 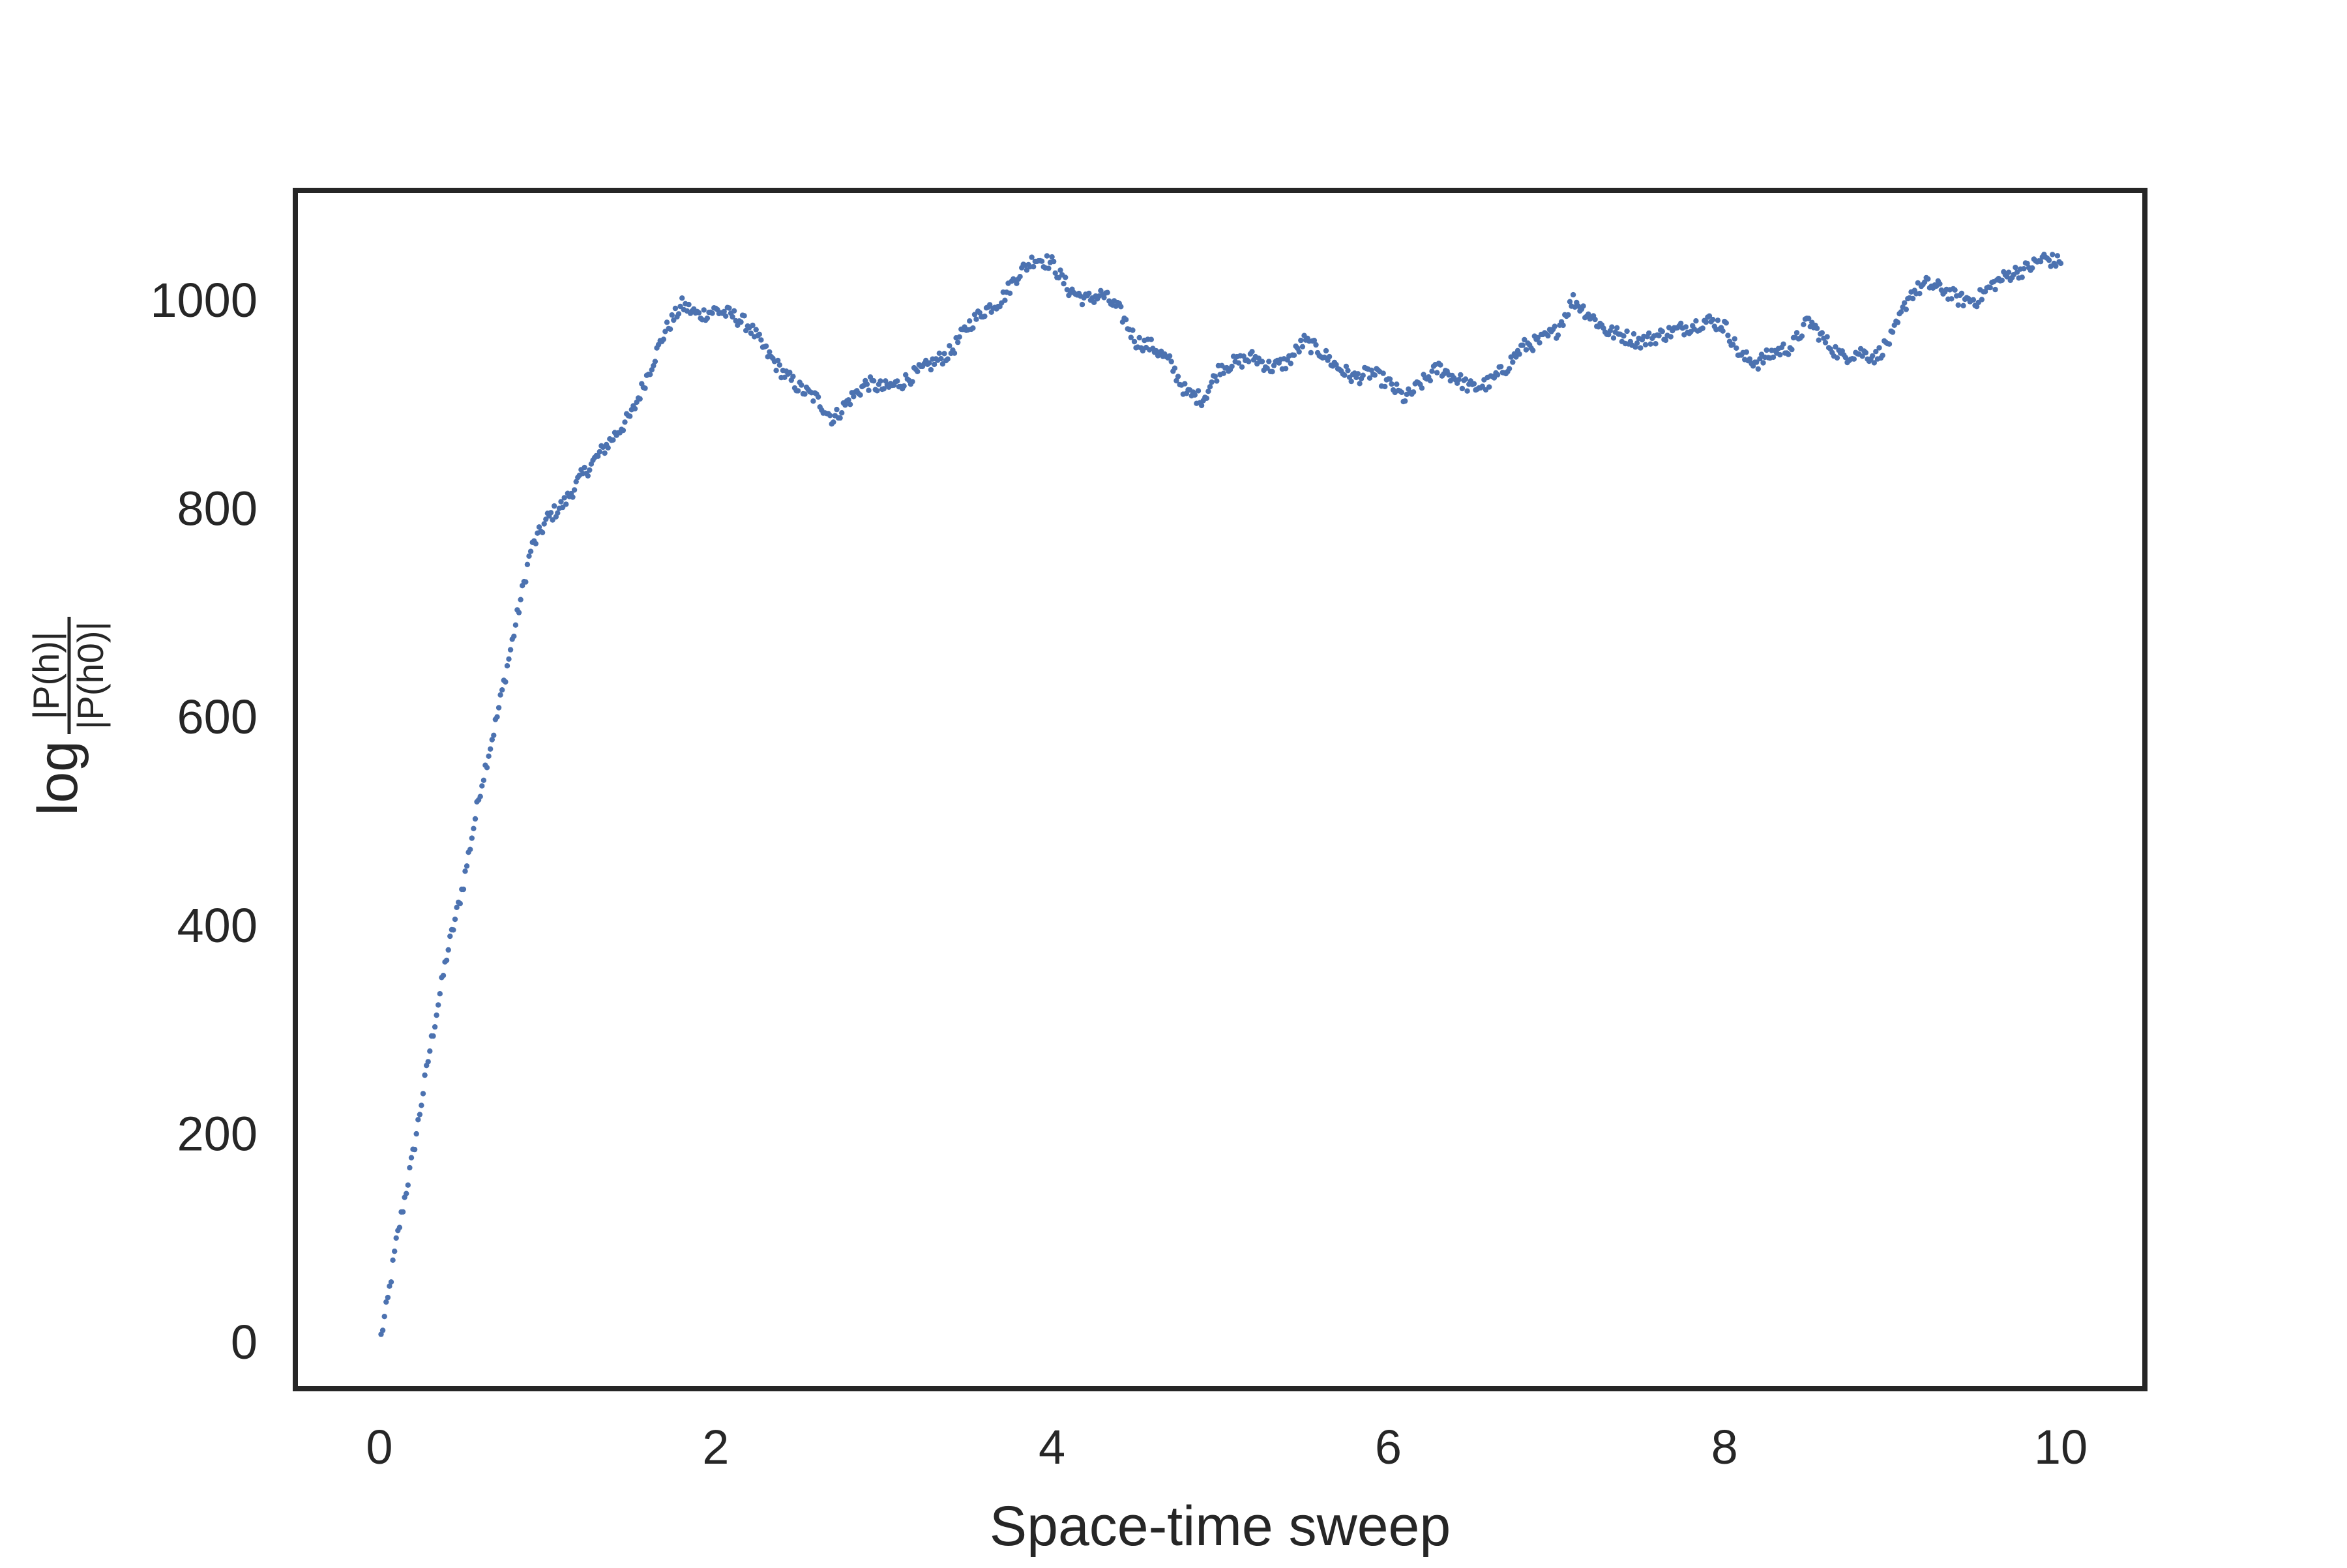 I want to click on y-axis-label: log |P(h)| |P(h0)|, so click(x=68, y=717).